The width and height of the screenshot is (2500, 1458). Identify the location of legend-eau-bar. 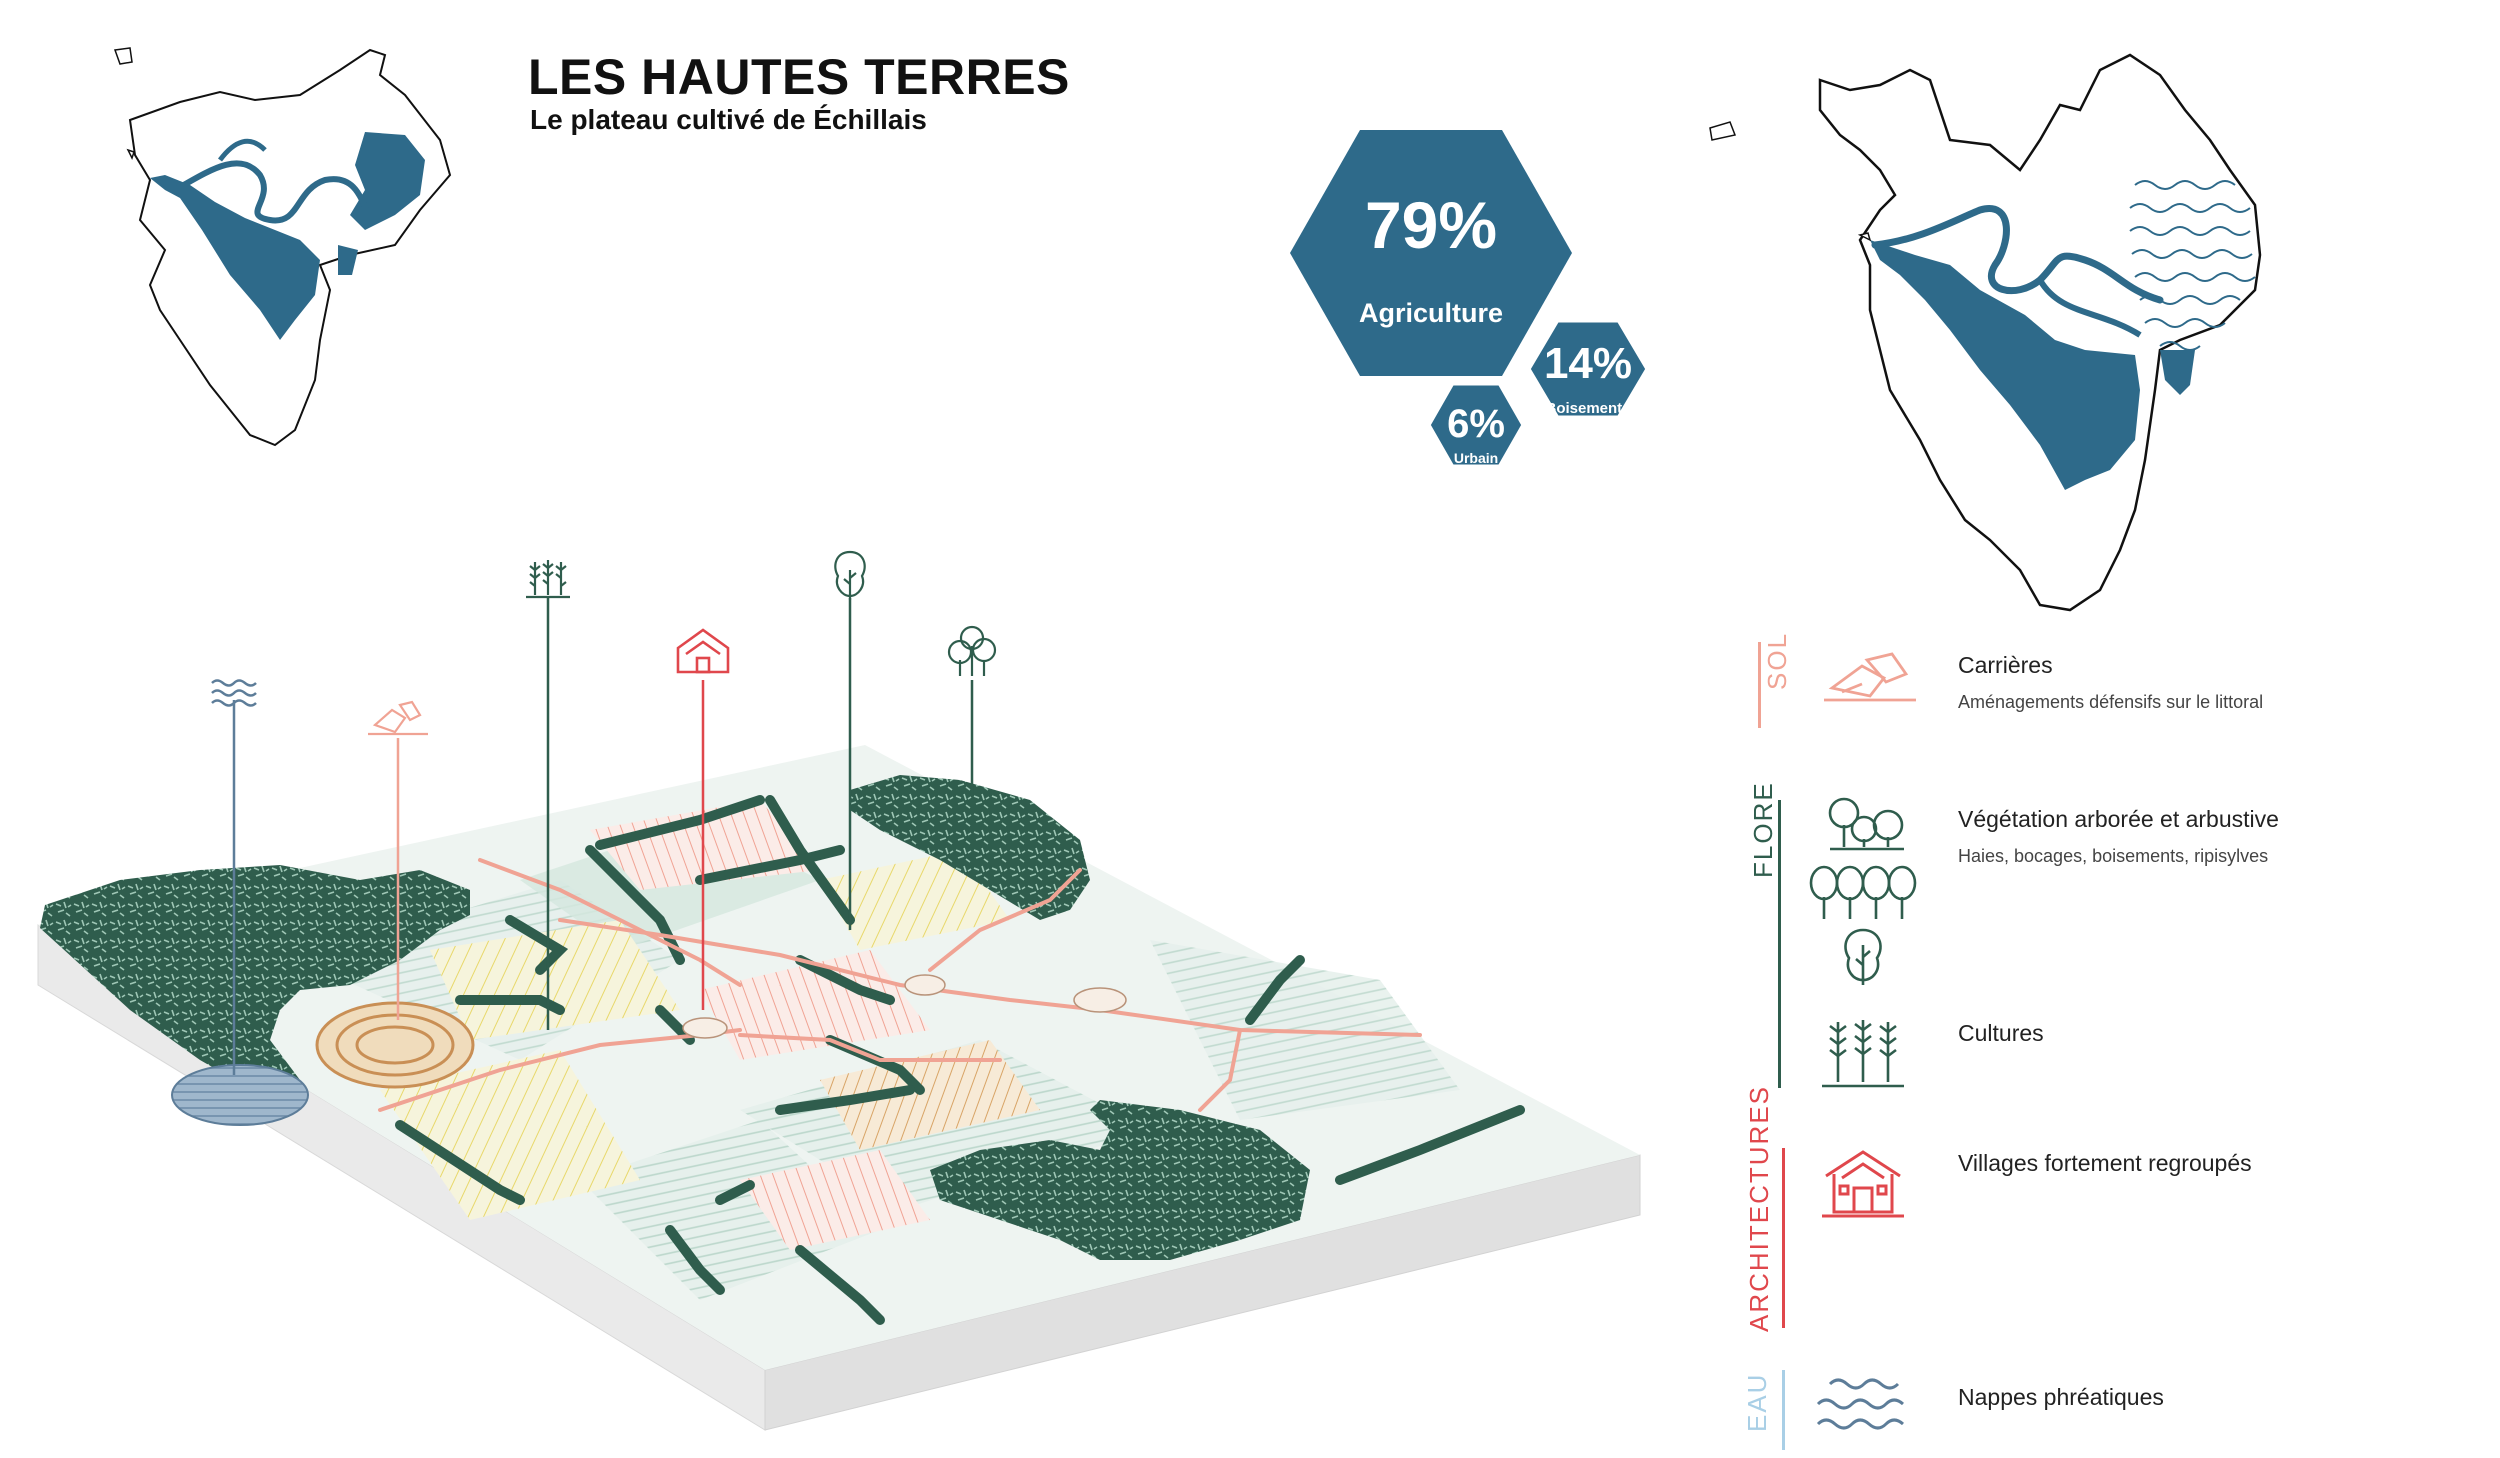
(1783, 1410).